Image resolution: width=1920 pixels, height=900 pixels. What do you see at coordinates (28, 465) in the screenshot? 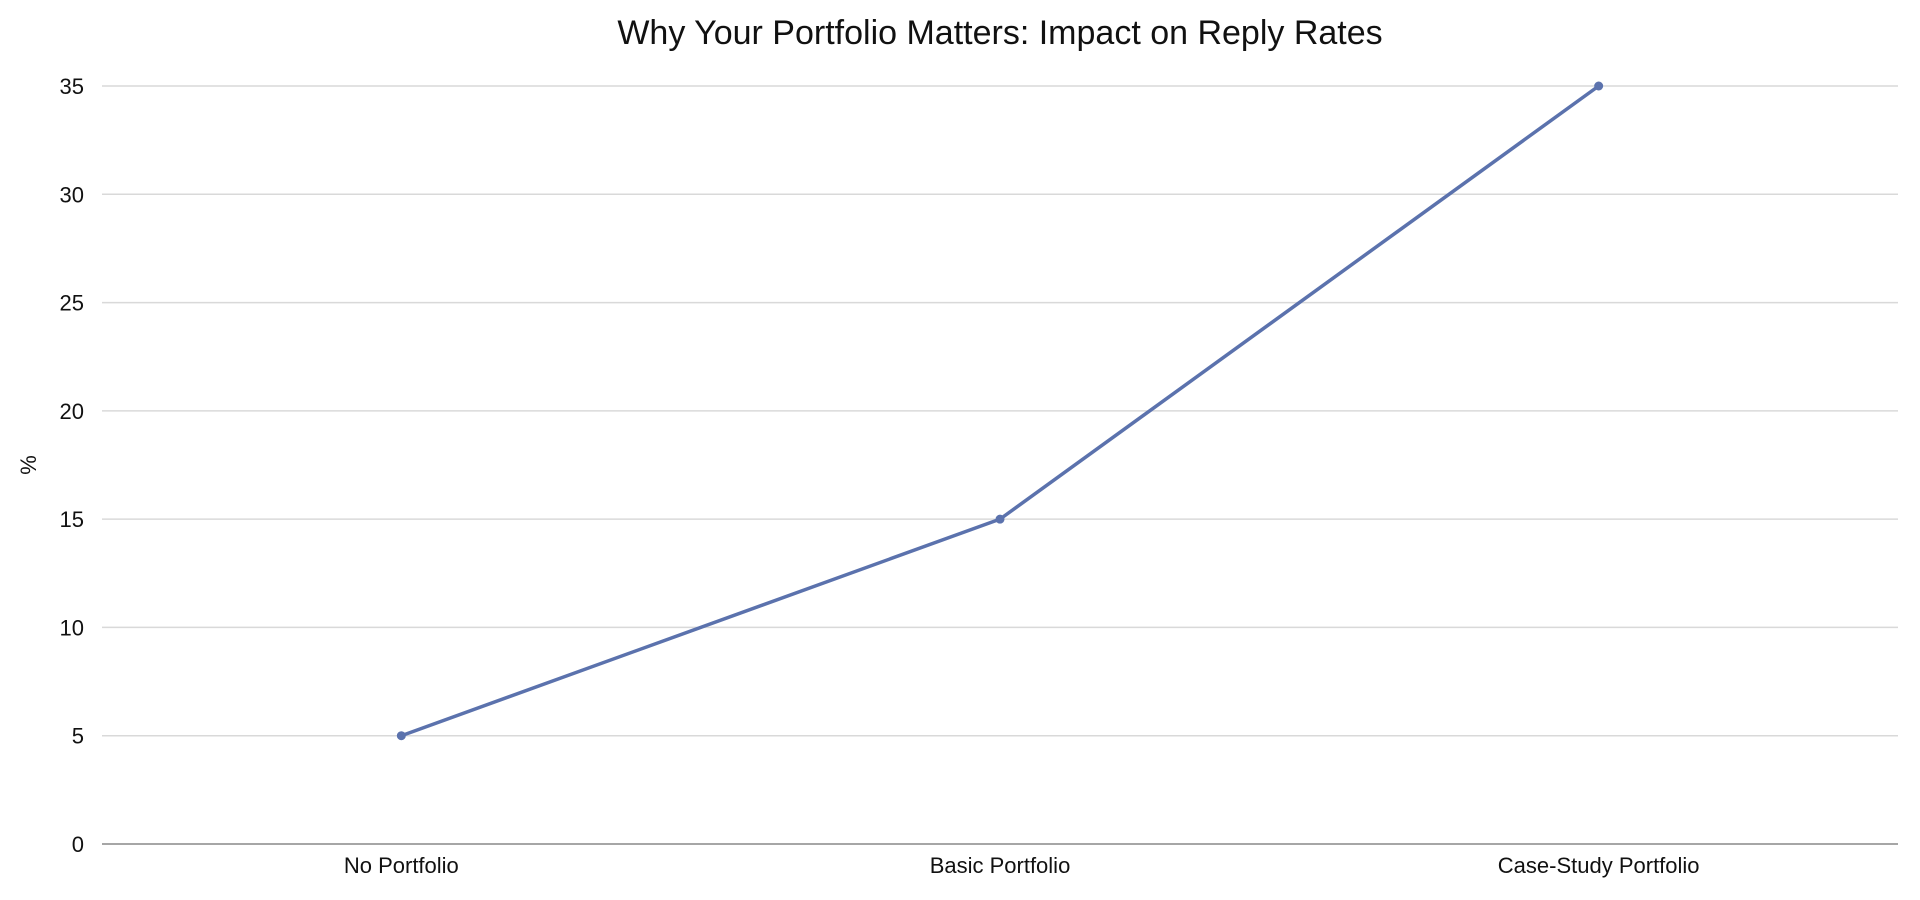
I see `y-axis-label: %` at bounding box center [28, 465].